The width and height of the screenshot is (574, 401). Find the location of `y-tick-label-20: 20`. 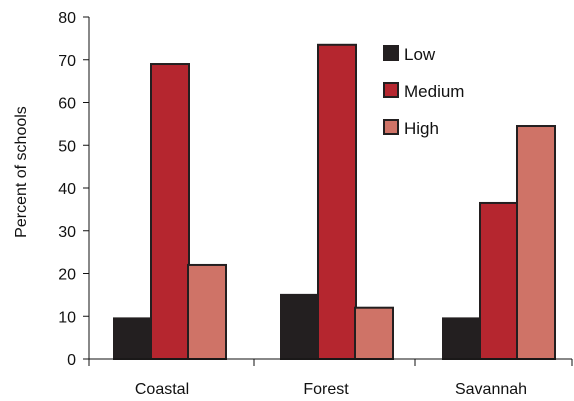

y-tick-label-20: 20 is located at coordinates (67, 275).